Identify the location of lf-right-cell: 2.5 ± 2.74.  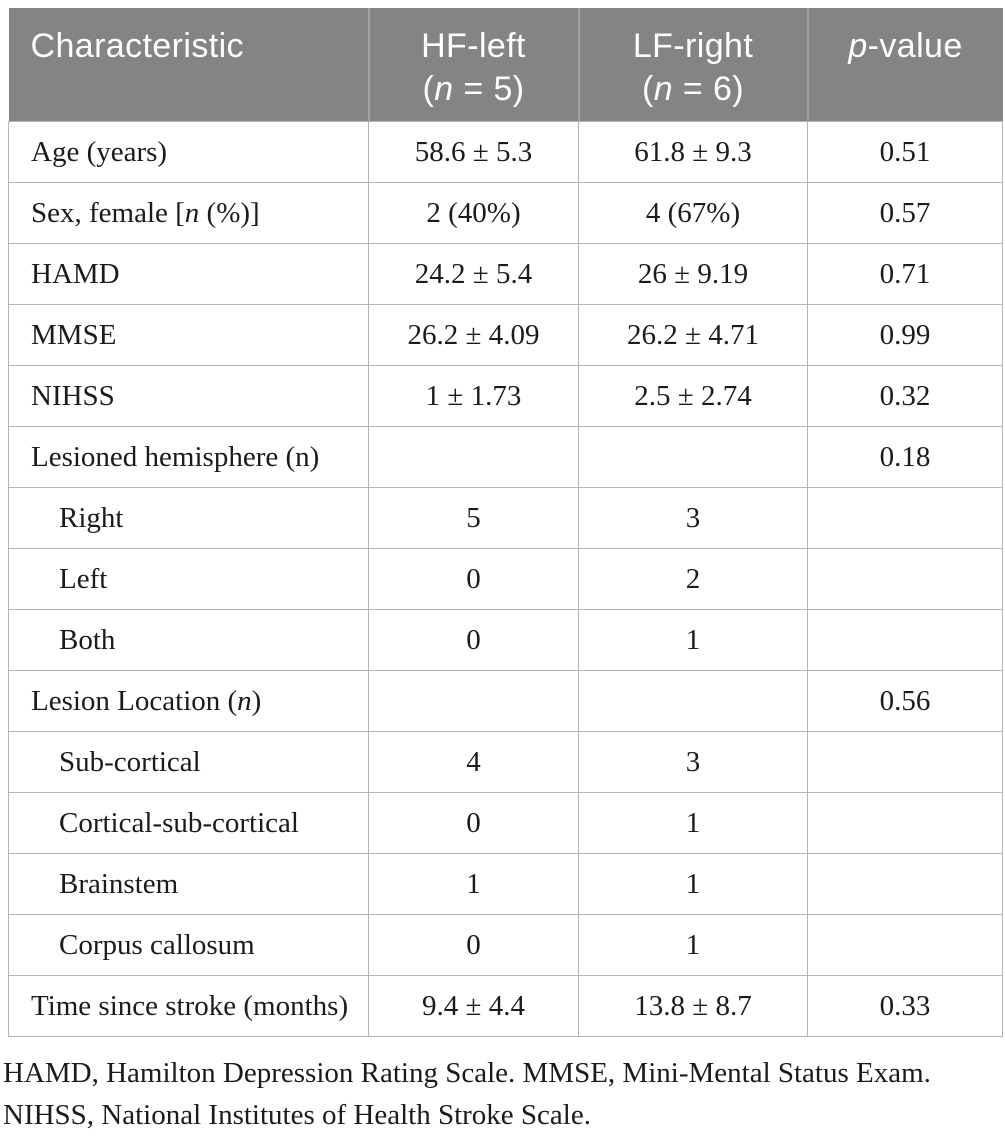
(693, 396).